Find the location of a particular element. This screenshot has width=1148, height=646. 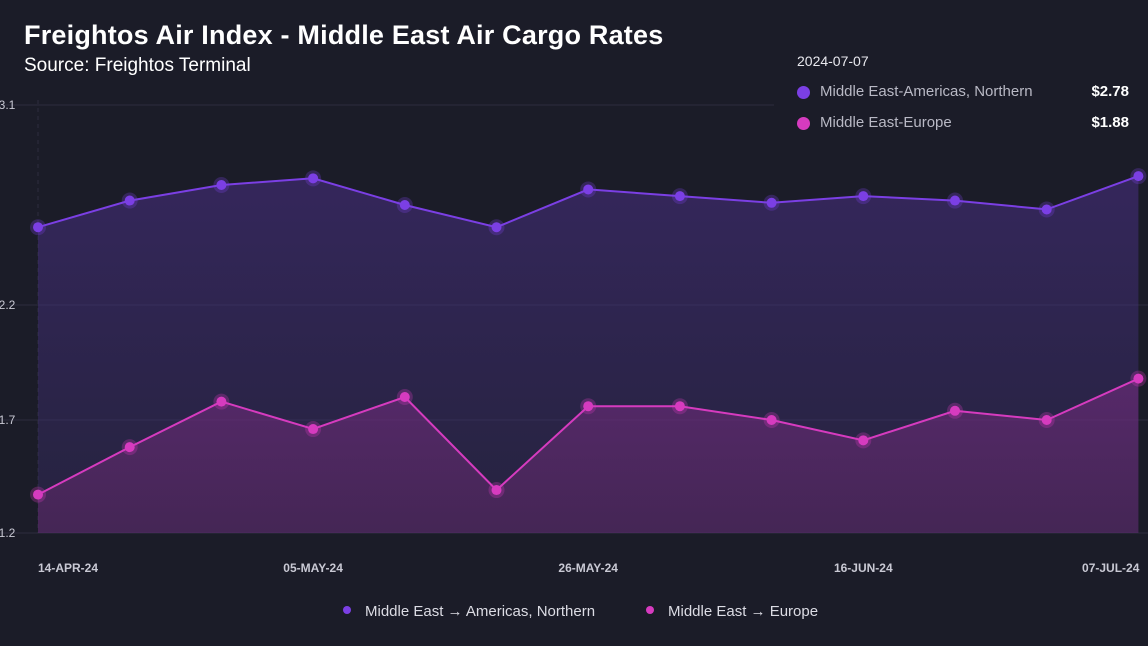

x-tick-label: 16-JUN-24 is located at coordinates (863, 568).